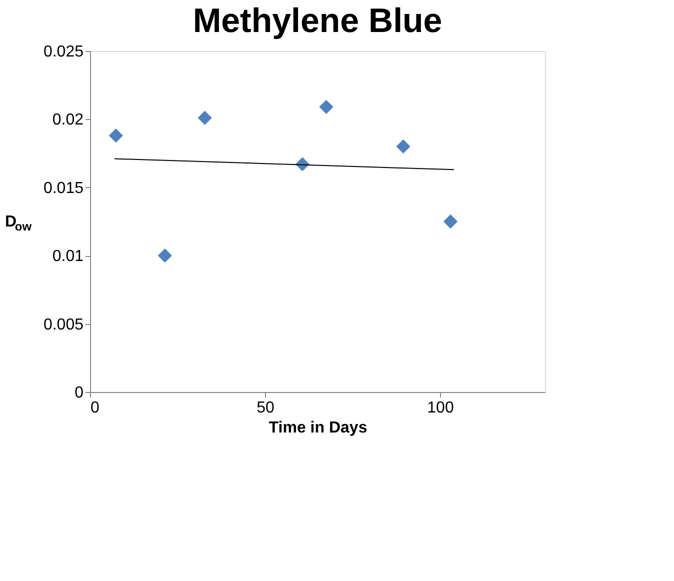  Describe the element at coordinates (68, 257) in the screenshot. I see `y-tick-label: 0.01` at that location.